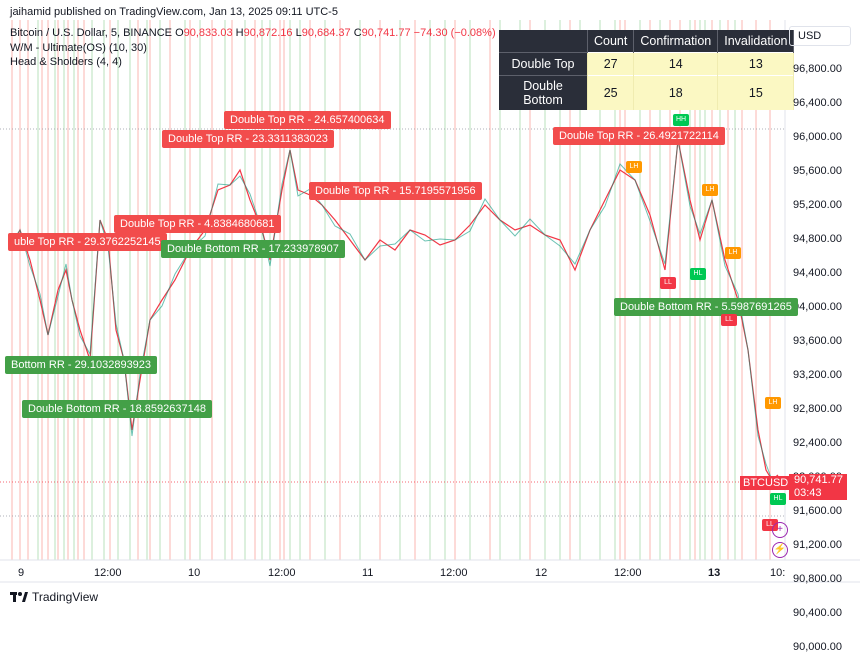 The image size is (860, 653). Describe the element at coordinates (756, 92) in the screenshot. I see `stats-invalidation: 15` at that location.